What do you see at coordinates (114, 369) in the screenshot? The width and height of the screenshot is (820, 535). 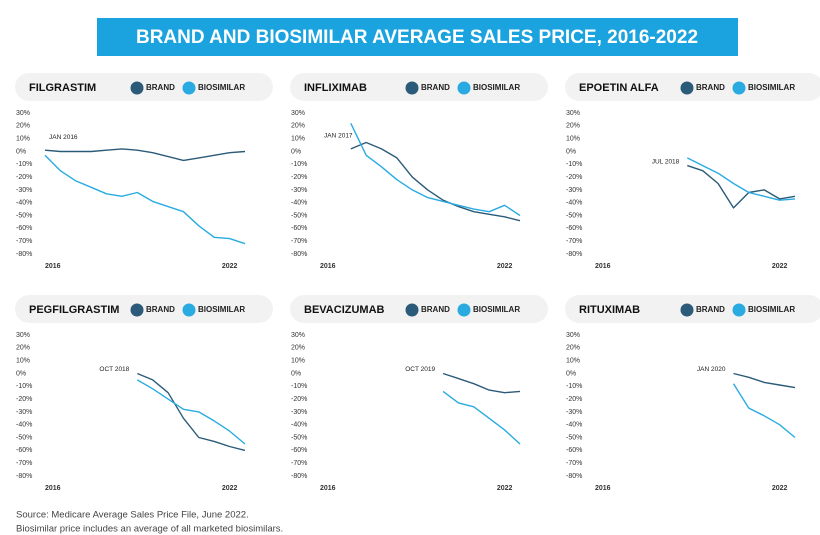 I see `annotation: OCT 2018` at bounding box center [114, 369].